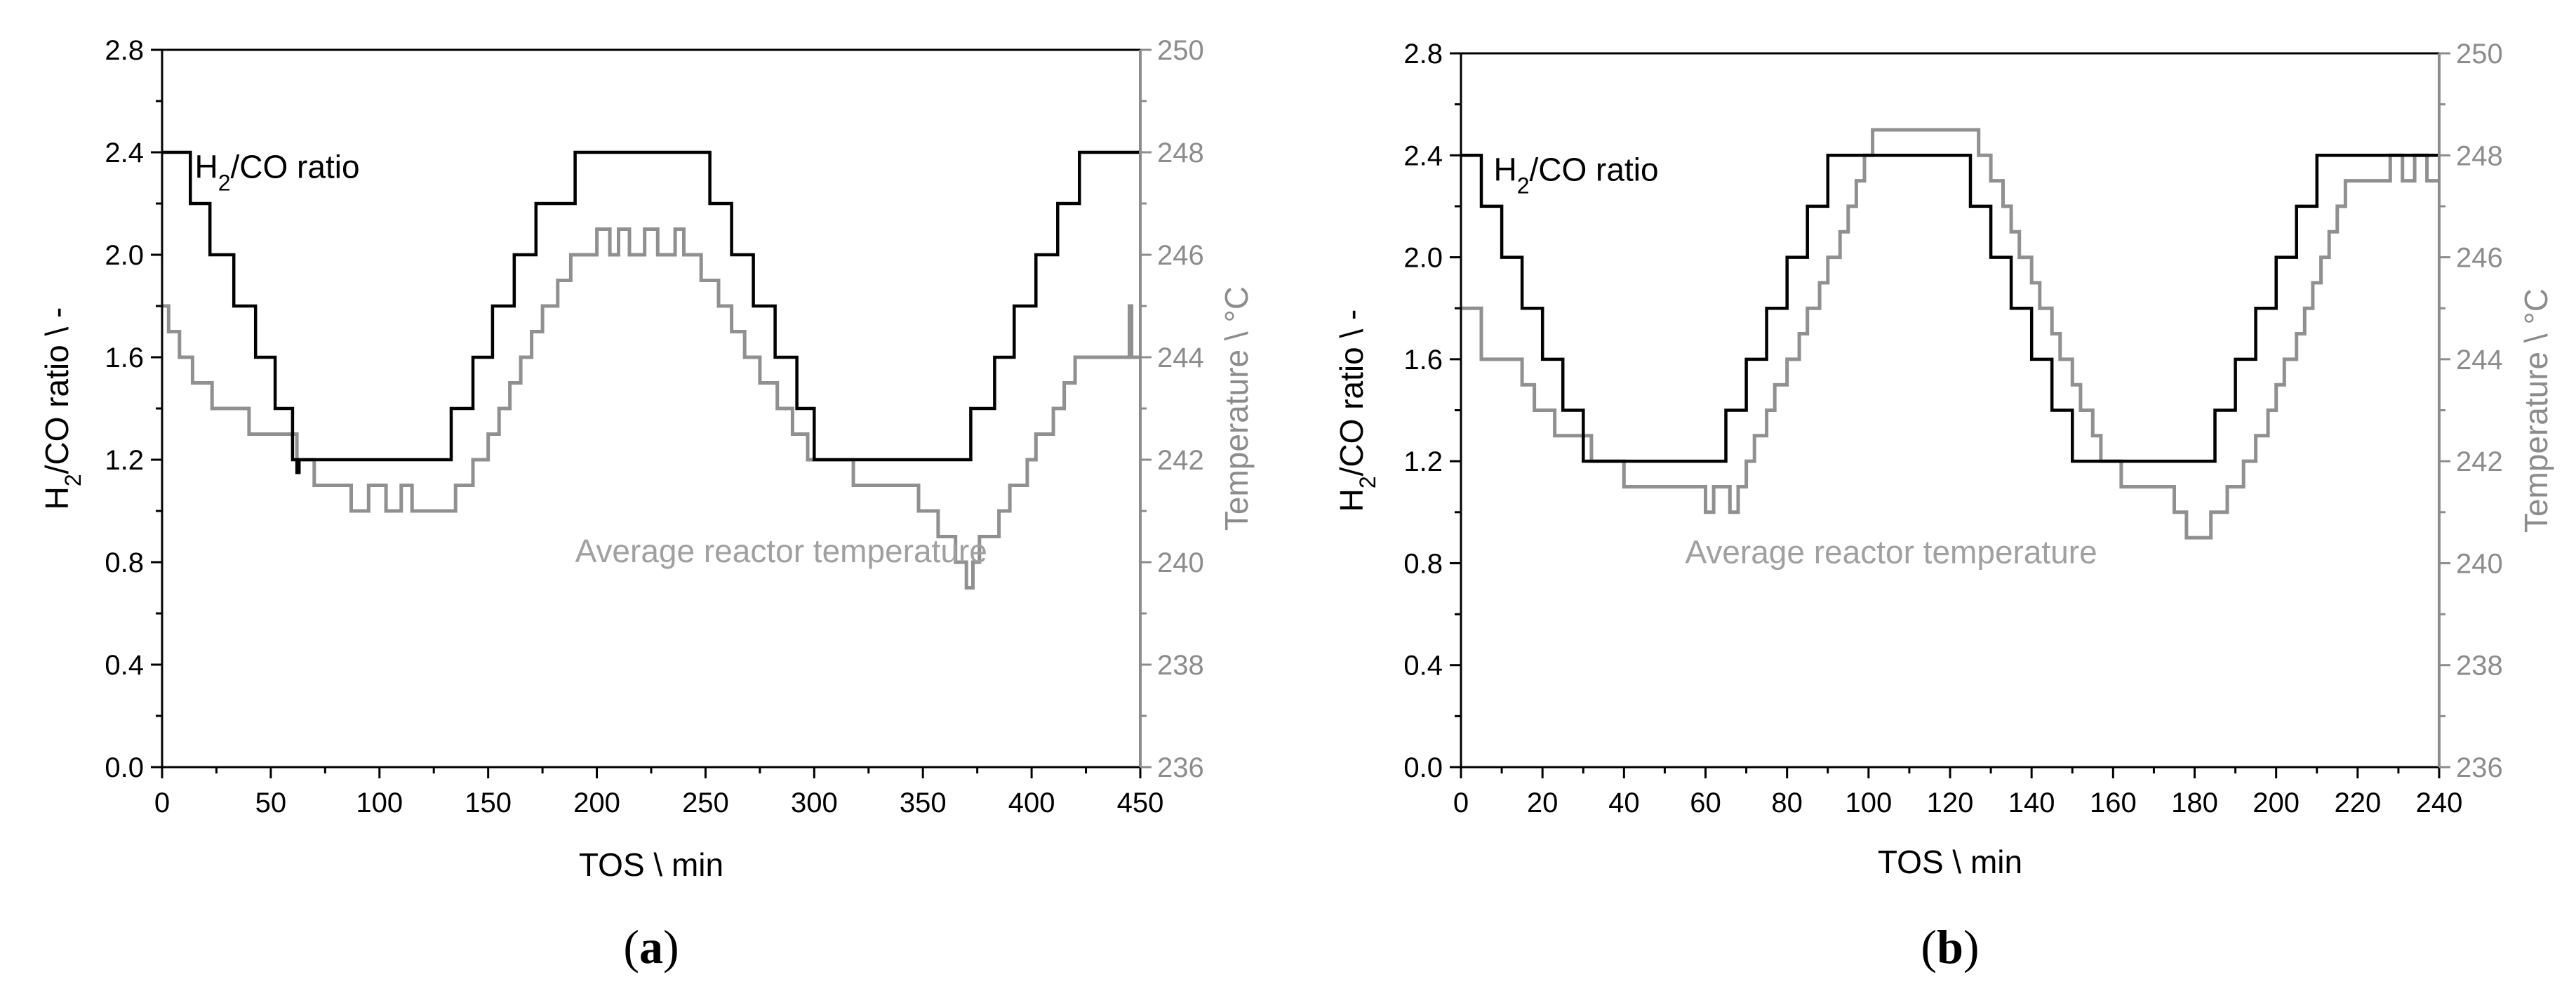 The width and height of the screenshot is (2576, 984). I want to click on panel-b-y2tick-label: 236, so click(2479, 768).